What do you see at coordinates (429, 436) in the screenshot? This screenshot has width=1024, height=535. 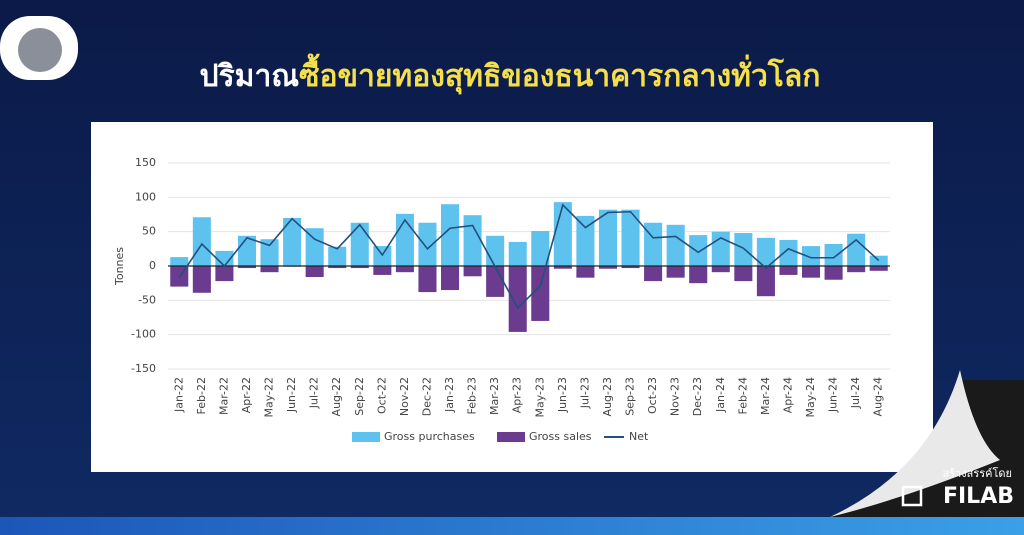 I see `legend-label: Gross purchases` at bounding box center [429, 436].